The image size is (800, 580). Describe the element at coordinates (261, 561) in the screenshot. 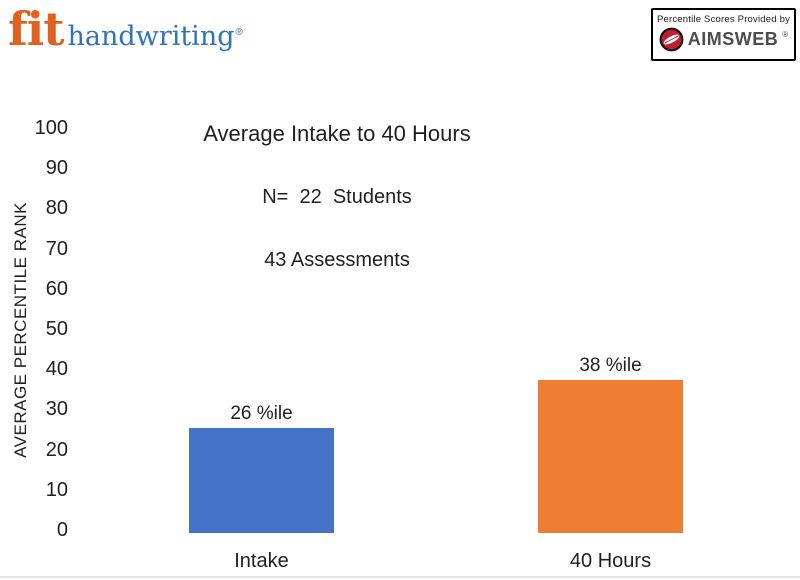

I see `category-label-intake: Intake` at that location.